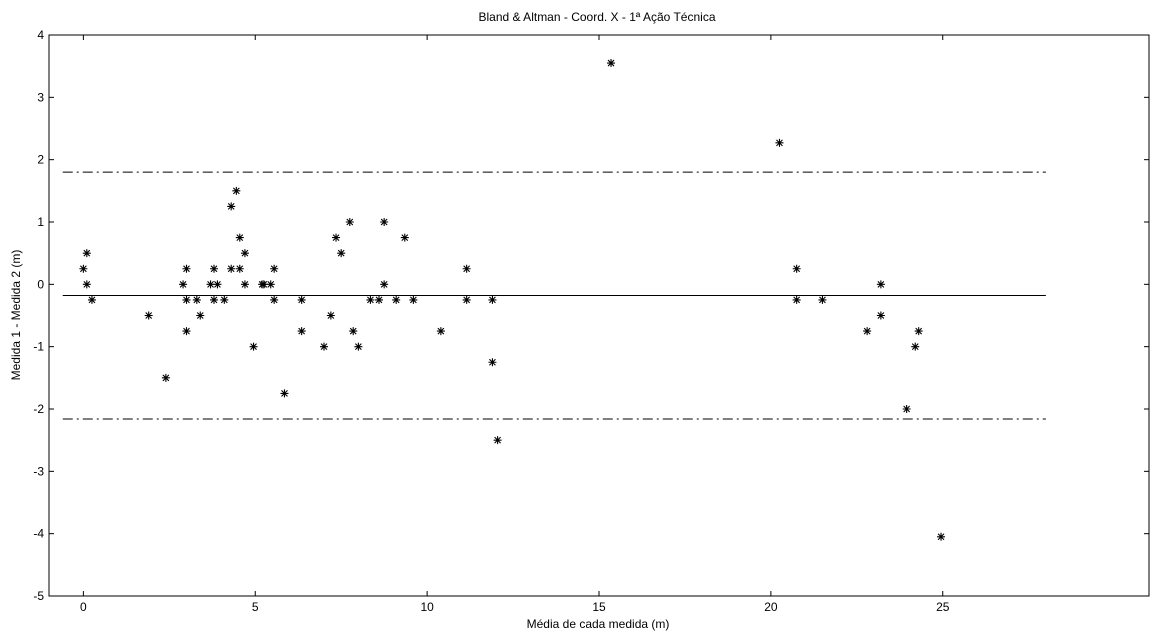 The width and height of the screenshot is (1151, 634). I want to click on y-tick-label-1: -4, so click(38, 534).